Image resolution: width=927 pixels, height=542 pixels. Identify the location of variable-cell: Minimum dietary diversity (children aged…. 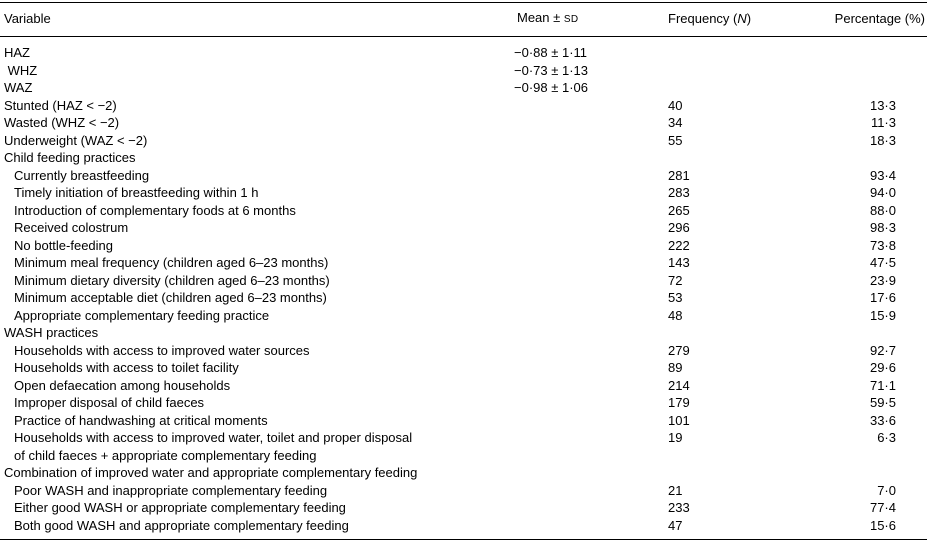
(172, 280).